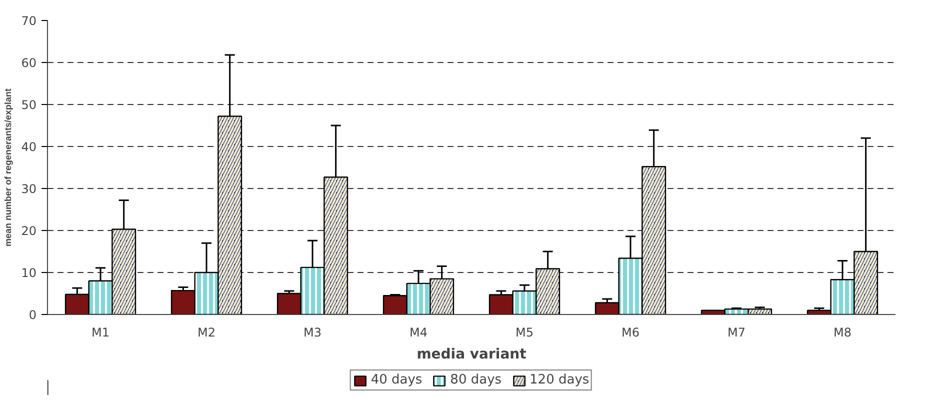 The image size is (925, 408). I want to click on legend-label: 40 days, so click(396, 380).